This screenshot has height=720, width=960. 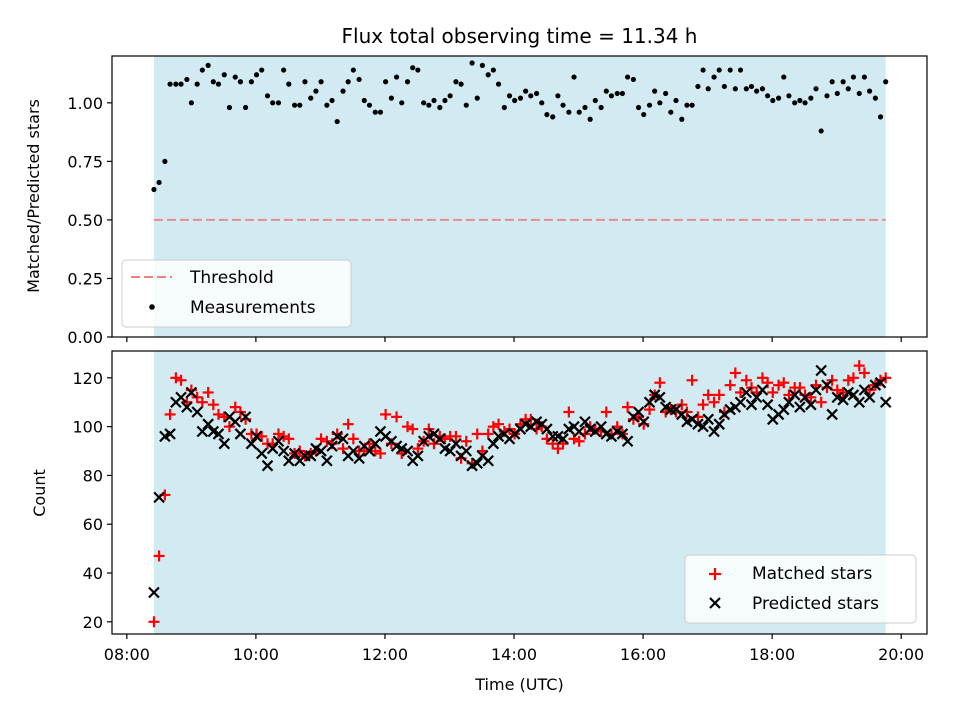 I want to click on bottom-legend-box, so click(x=800, y=589).